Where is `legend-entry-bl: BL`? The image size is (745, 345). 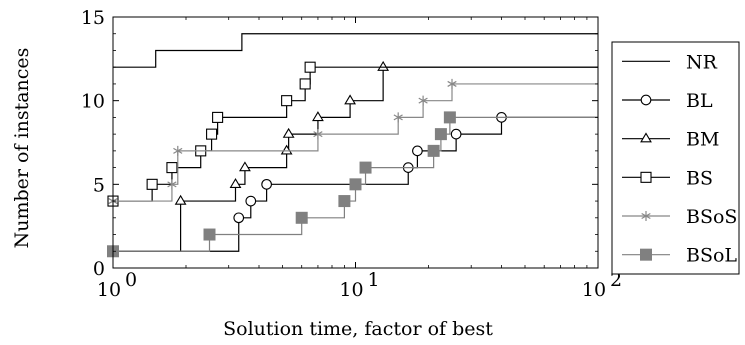 legend-entry-bl: BL is located at coordinates (667, 101).